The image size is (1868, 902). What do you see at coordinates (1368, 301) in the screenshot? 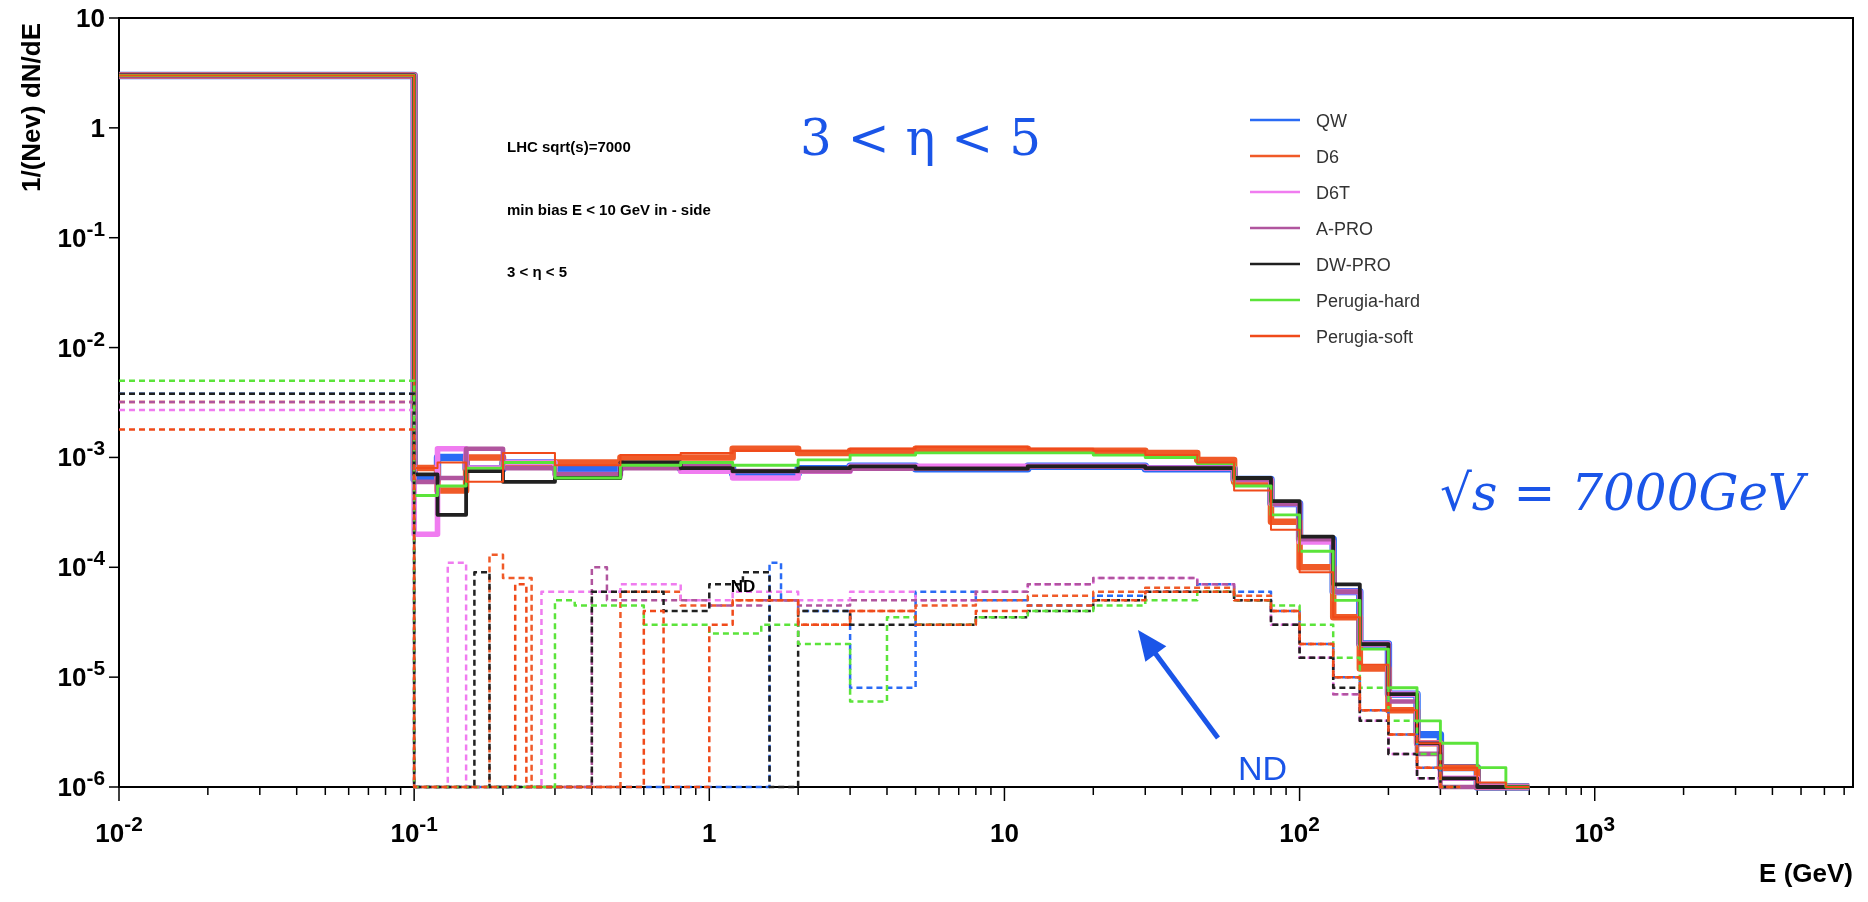
I see `legend-label: Perugia-hard` at bounding box center [1368, 301].